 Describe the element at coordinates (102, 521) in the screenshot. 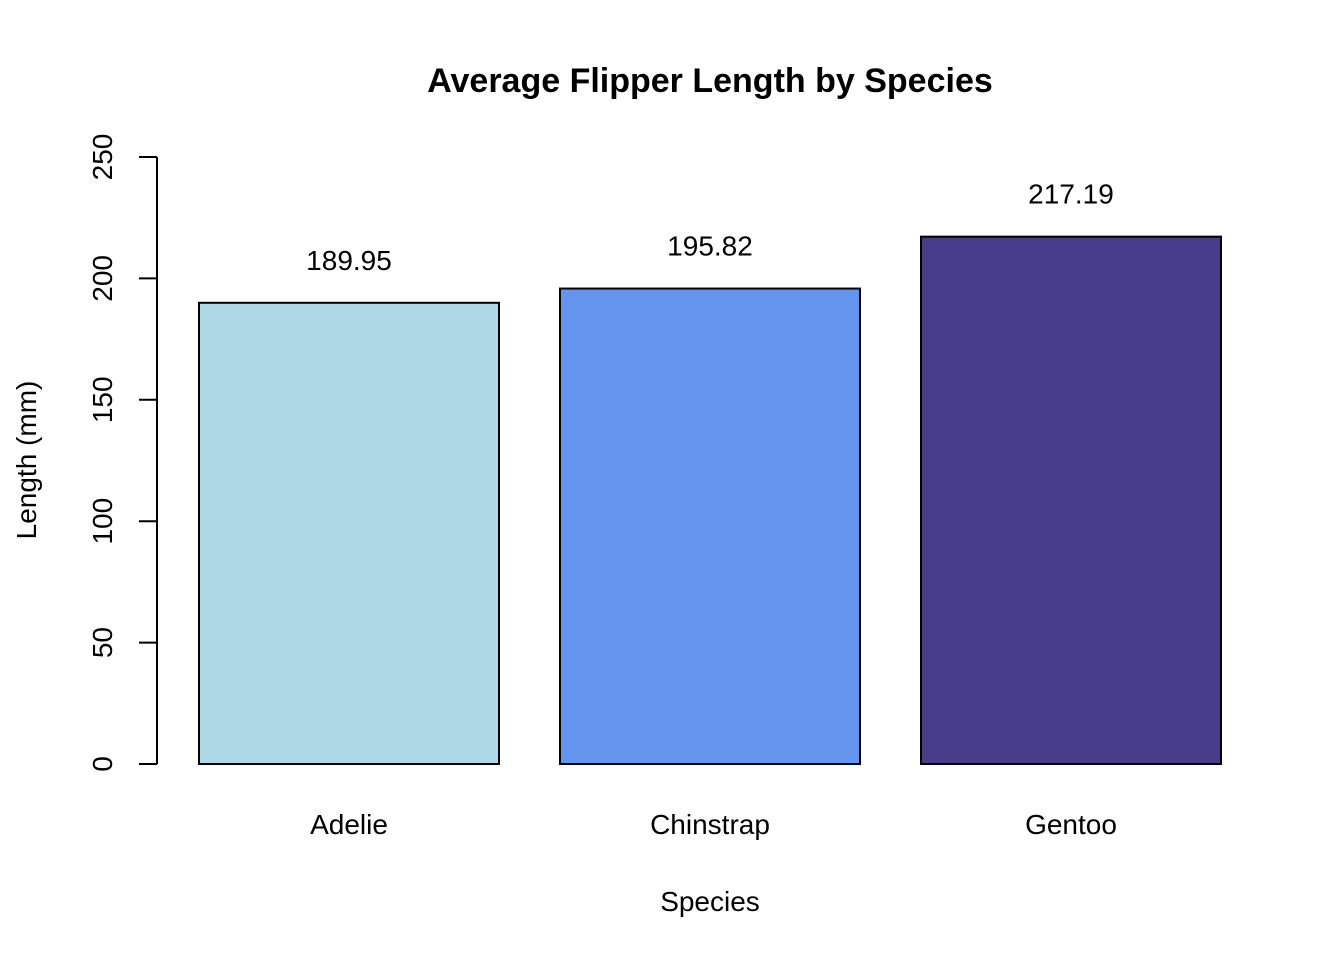

I see `y-tick-label-2: 100` at that location.